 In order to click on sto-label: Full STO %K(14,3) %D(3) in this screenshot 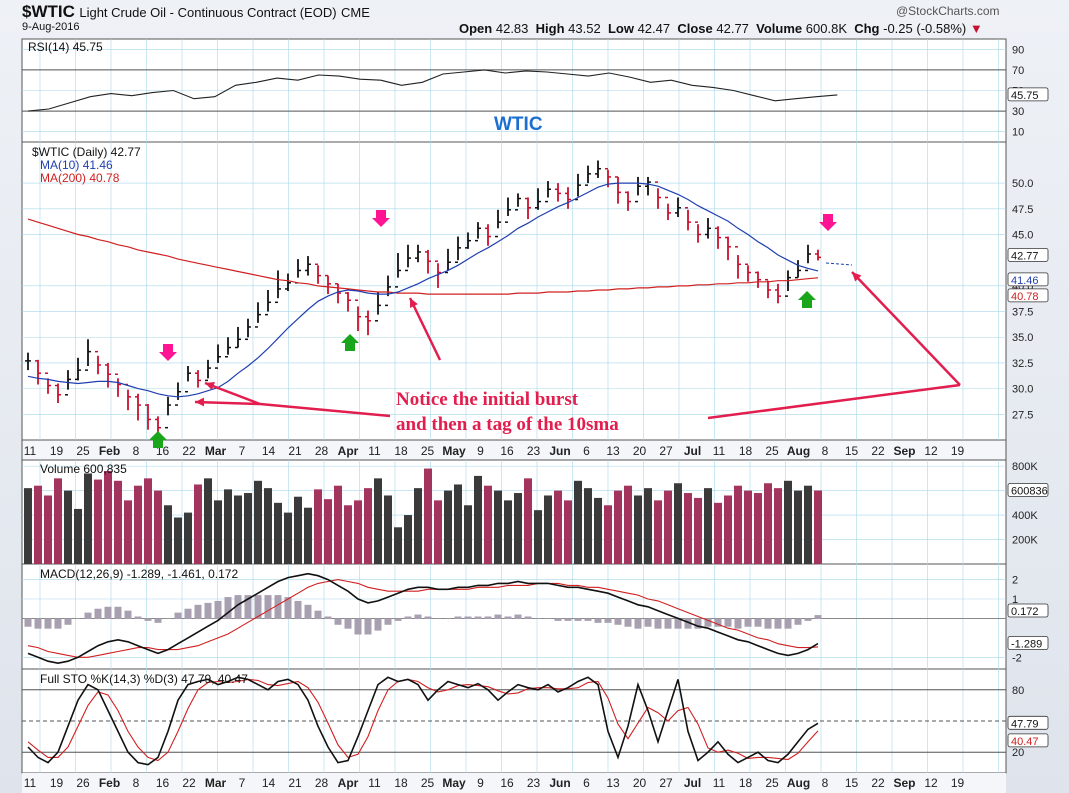, I will do `click(110, 679)`.